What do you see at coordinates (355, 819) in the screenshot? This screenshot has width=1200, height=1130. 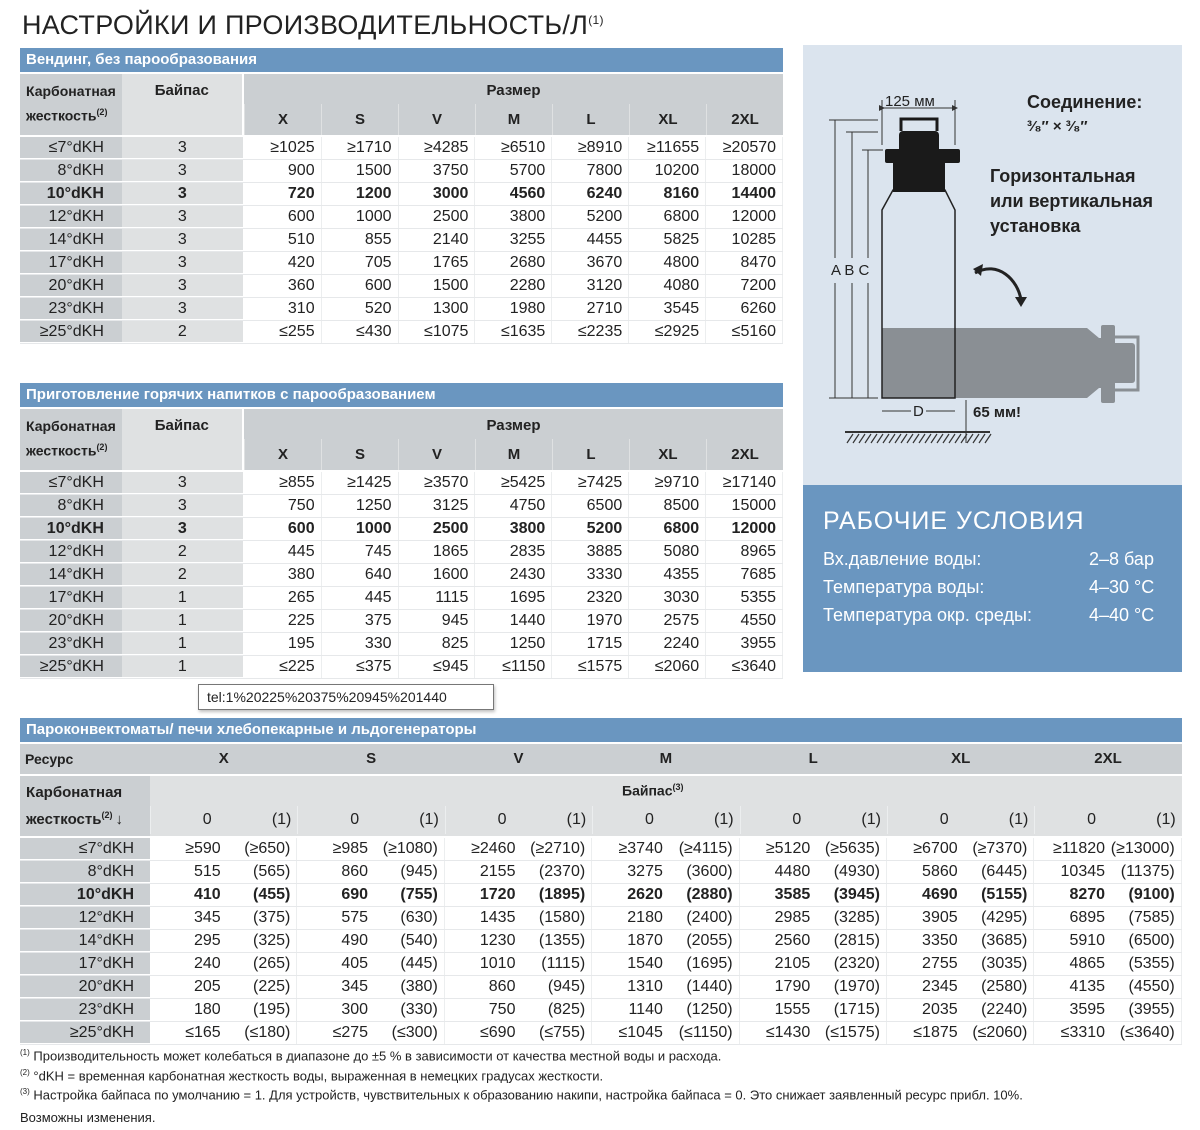 I see `bypass-option: 0` at bounding box center [355, 819].